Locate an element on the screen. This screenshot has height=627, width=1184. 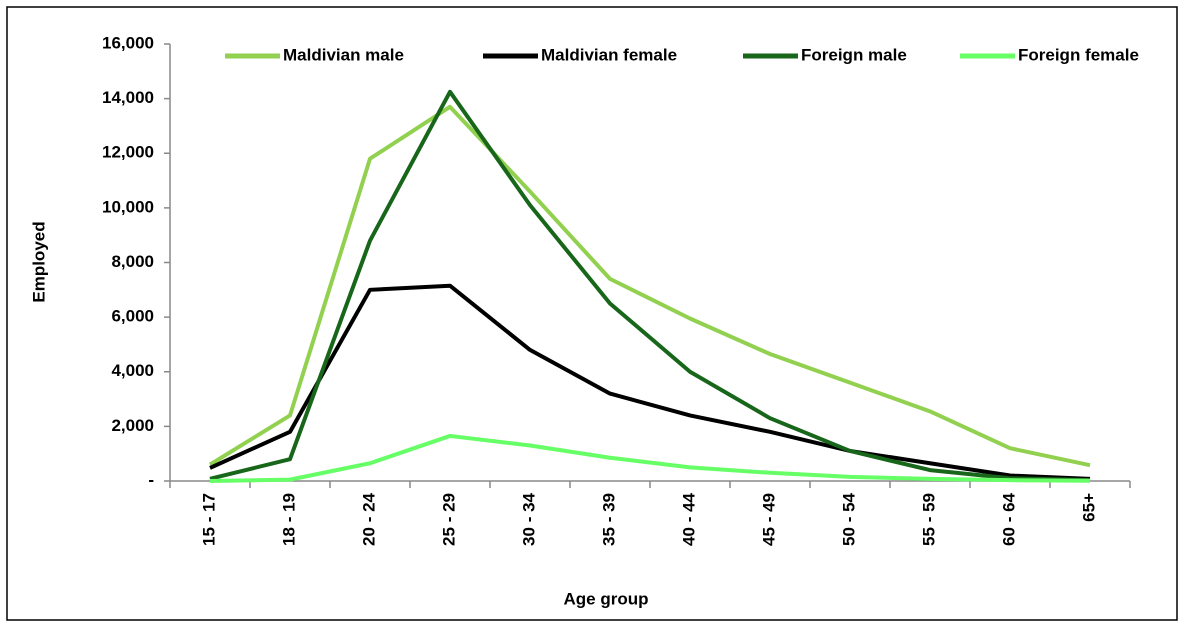
y-tick-label: - is located at coordinates (151, 479).